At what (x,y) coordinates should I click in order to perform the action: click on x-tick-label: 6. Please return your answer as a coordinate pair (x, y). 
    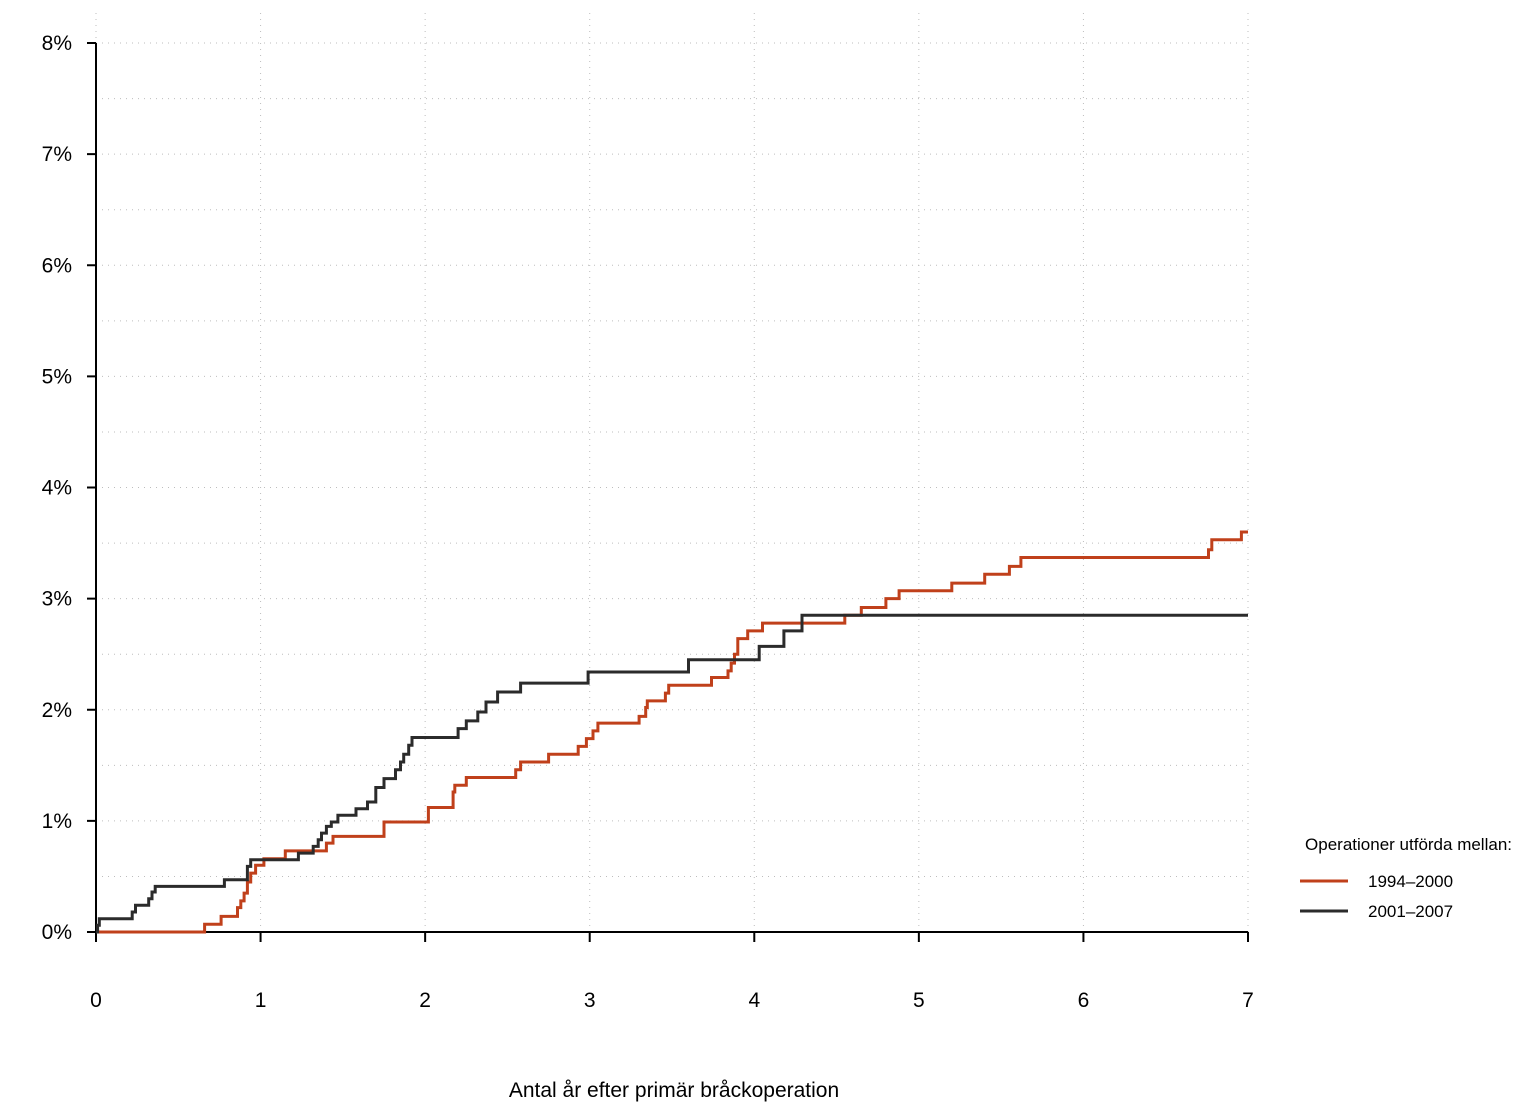
    Looking at the image, I should click on (1084, 1000).